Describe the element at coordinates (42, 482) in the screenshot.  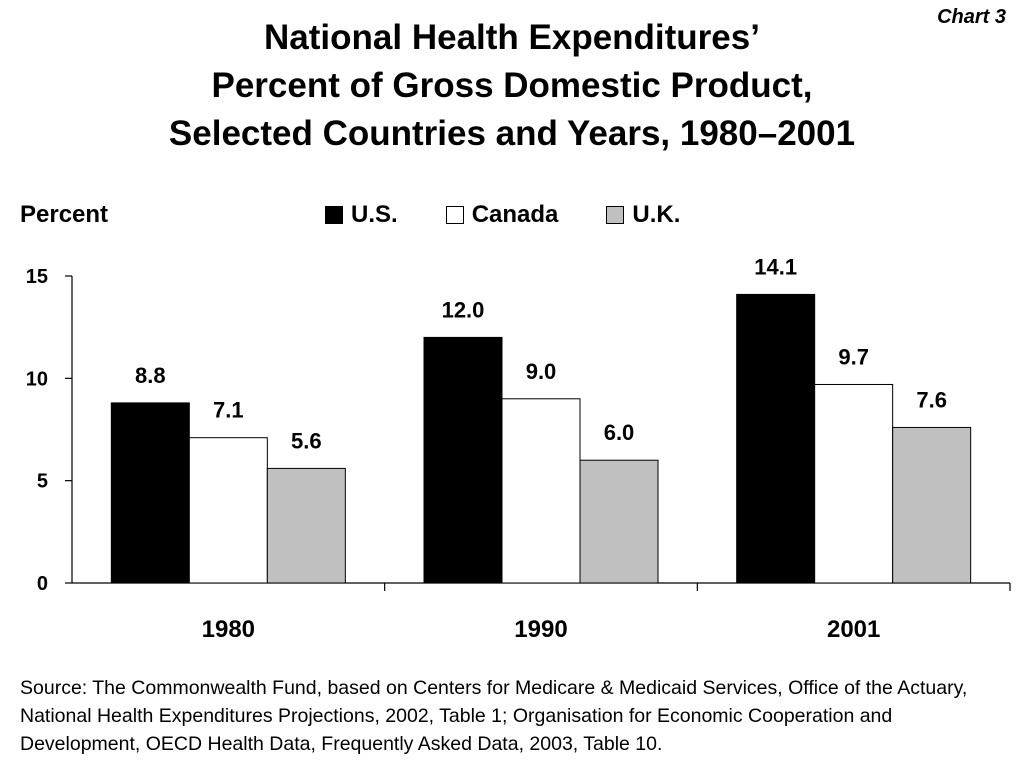
I see `y-tick-label: 5` at that location.